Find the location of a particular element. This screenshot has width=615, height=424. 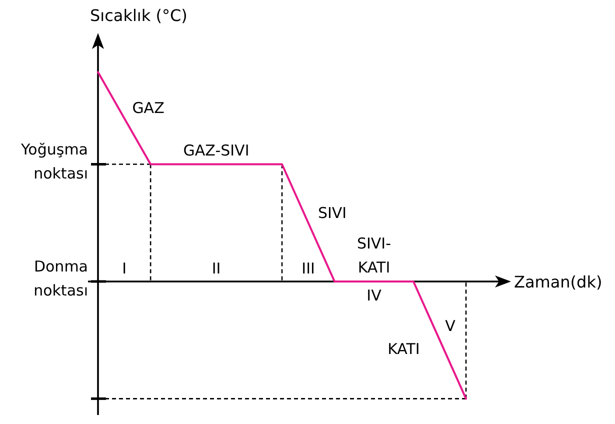

annotation: II is located at coordinates (216, 268).